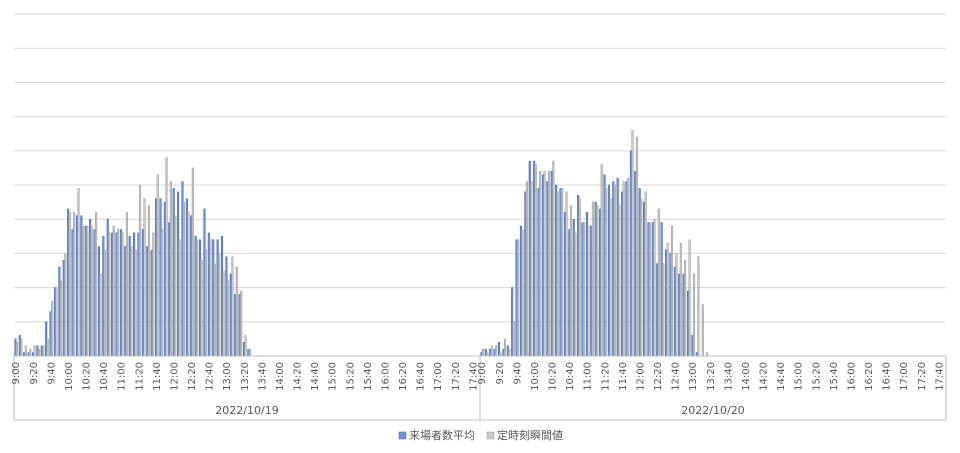 This screenshot has width=960, height=453. I want to click on x-tick-label: 11:00, so click(122, 376).